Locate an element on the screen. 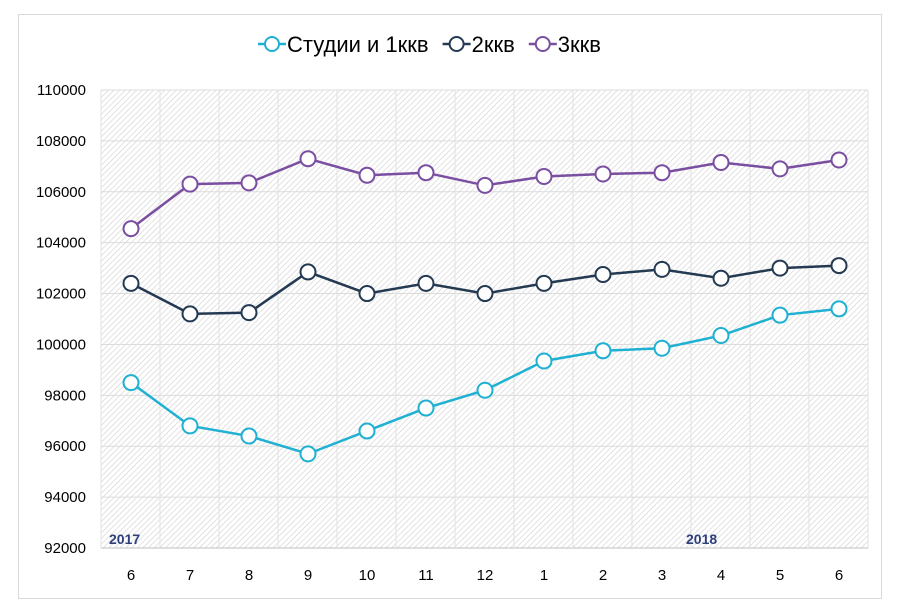 The image size is (900, 611). y-tick-label: 100000 is located at coordinates (61, 344).